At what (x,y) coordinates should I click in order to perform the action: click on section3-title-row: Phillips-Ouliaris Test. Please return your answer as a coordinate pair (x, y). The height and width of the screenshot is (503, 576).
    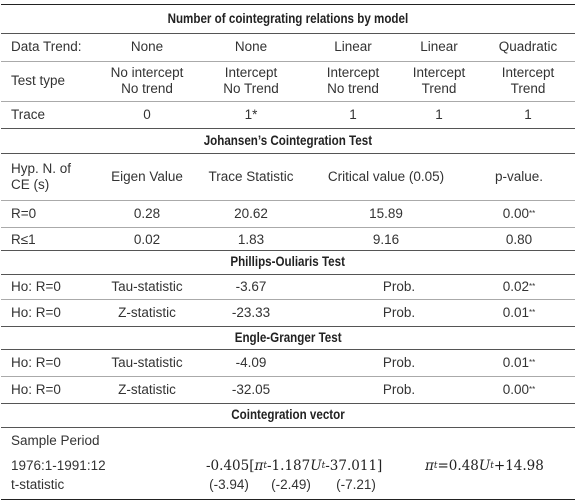
    Looking at the image, I should click on (288, 262).